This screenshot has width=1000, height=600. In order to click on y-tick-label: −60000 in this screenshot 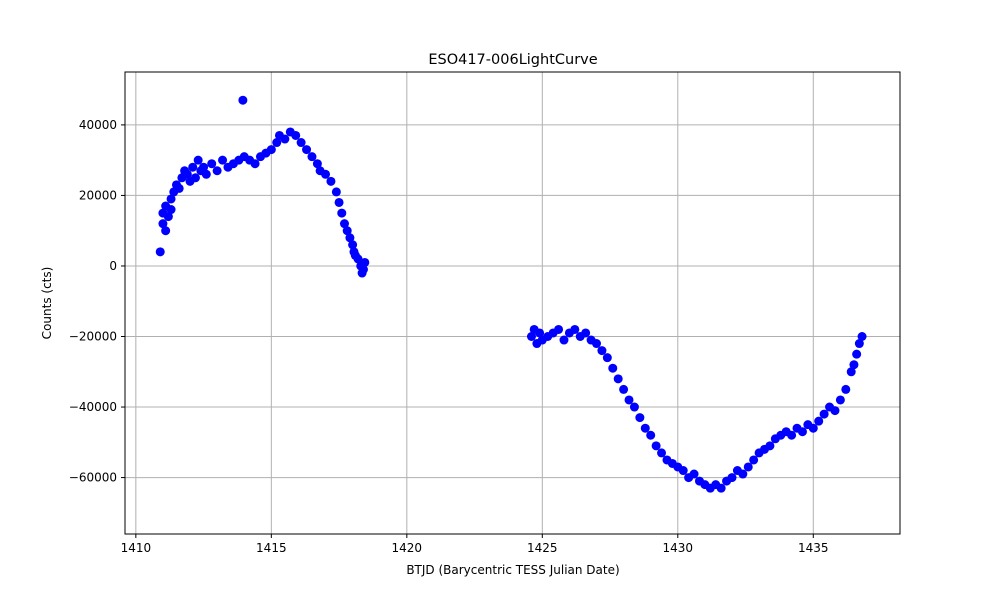, I will do `click(93, 478)`.